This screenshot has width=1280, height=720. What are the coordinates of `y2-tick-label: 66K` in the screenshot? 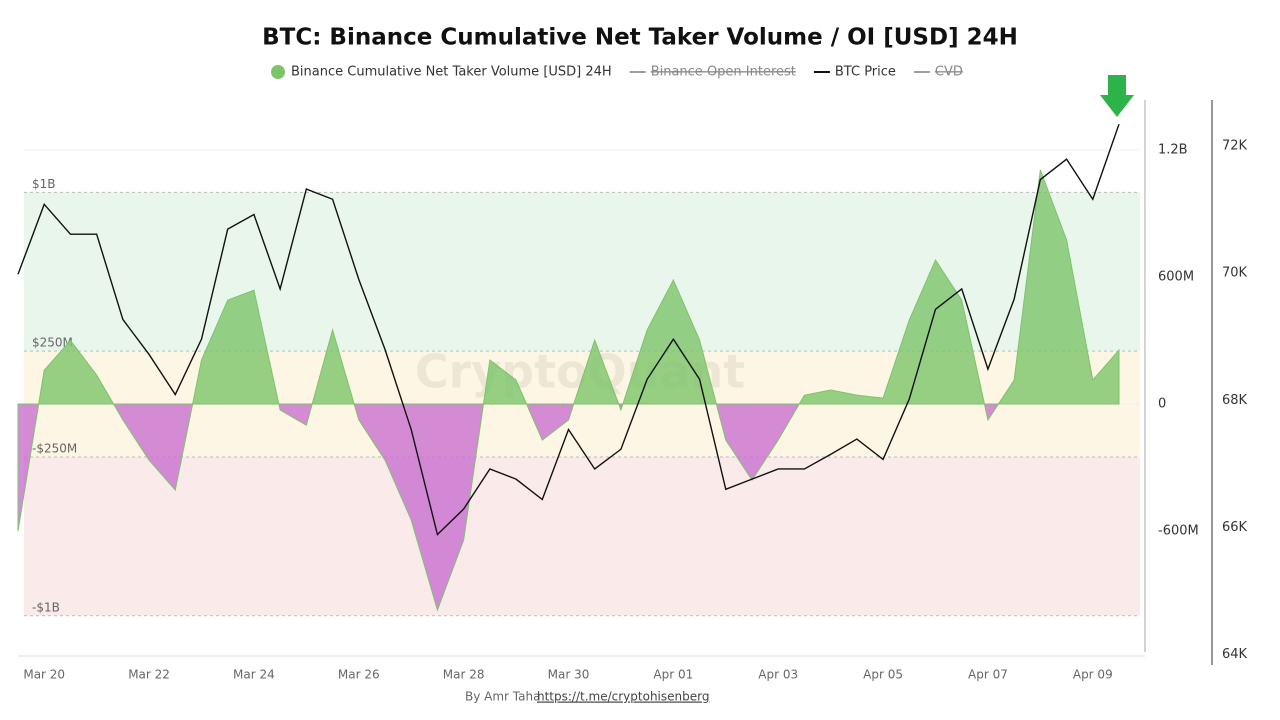 It's located at (1235, 527).